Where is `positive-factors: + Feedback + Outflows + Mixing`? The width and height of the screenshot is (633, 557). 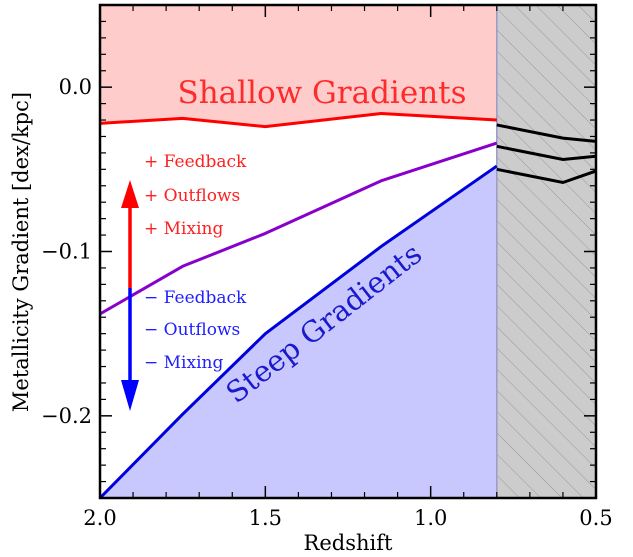 positive-factors: + Feedback + Outflows + Mixing is located at coordinates (195, 195).